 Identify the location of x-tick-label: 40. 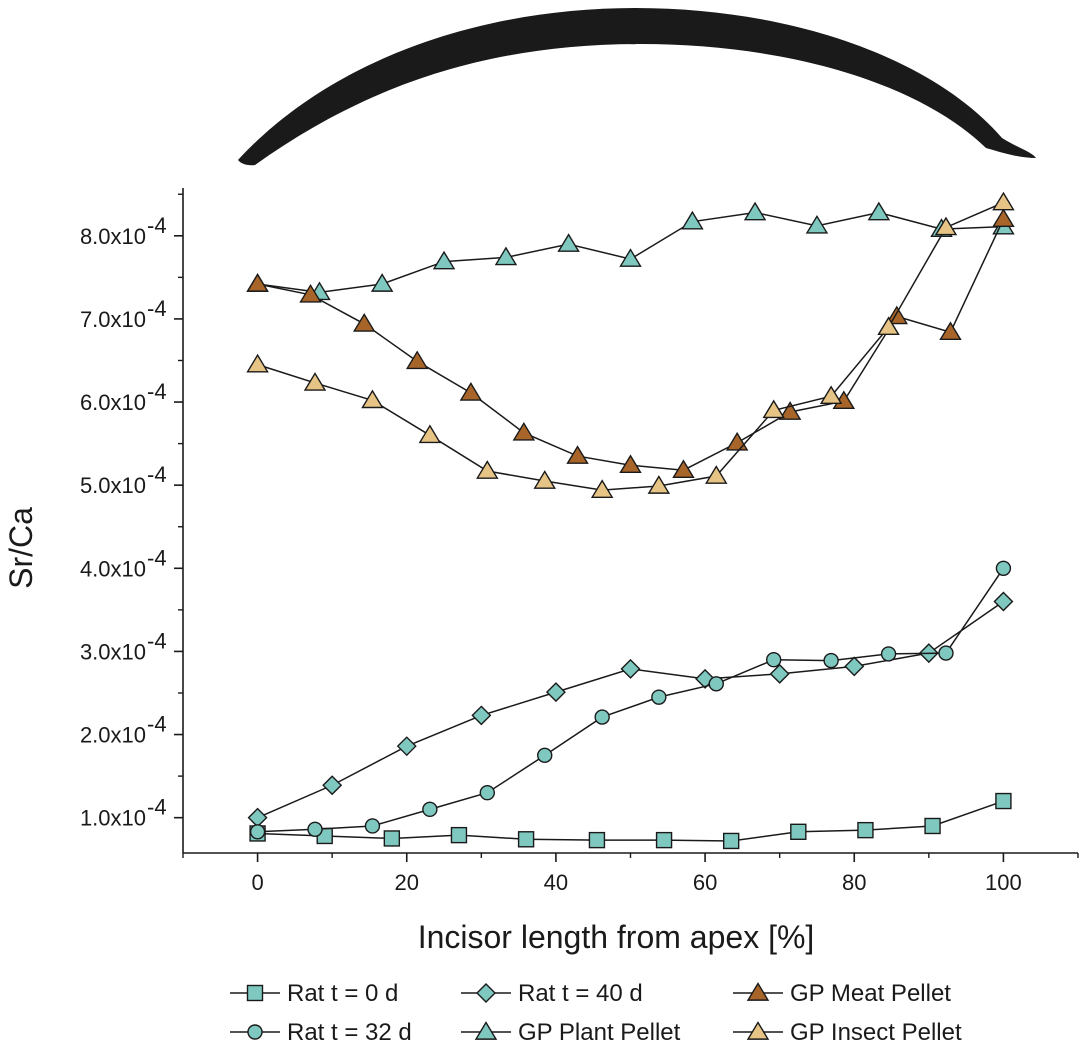
(556, 882).